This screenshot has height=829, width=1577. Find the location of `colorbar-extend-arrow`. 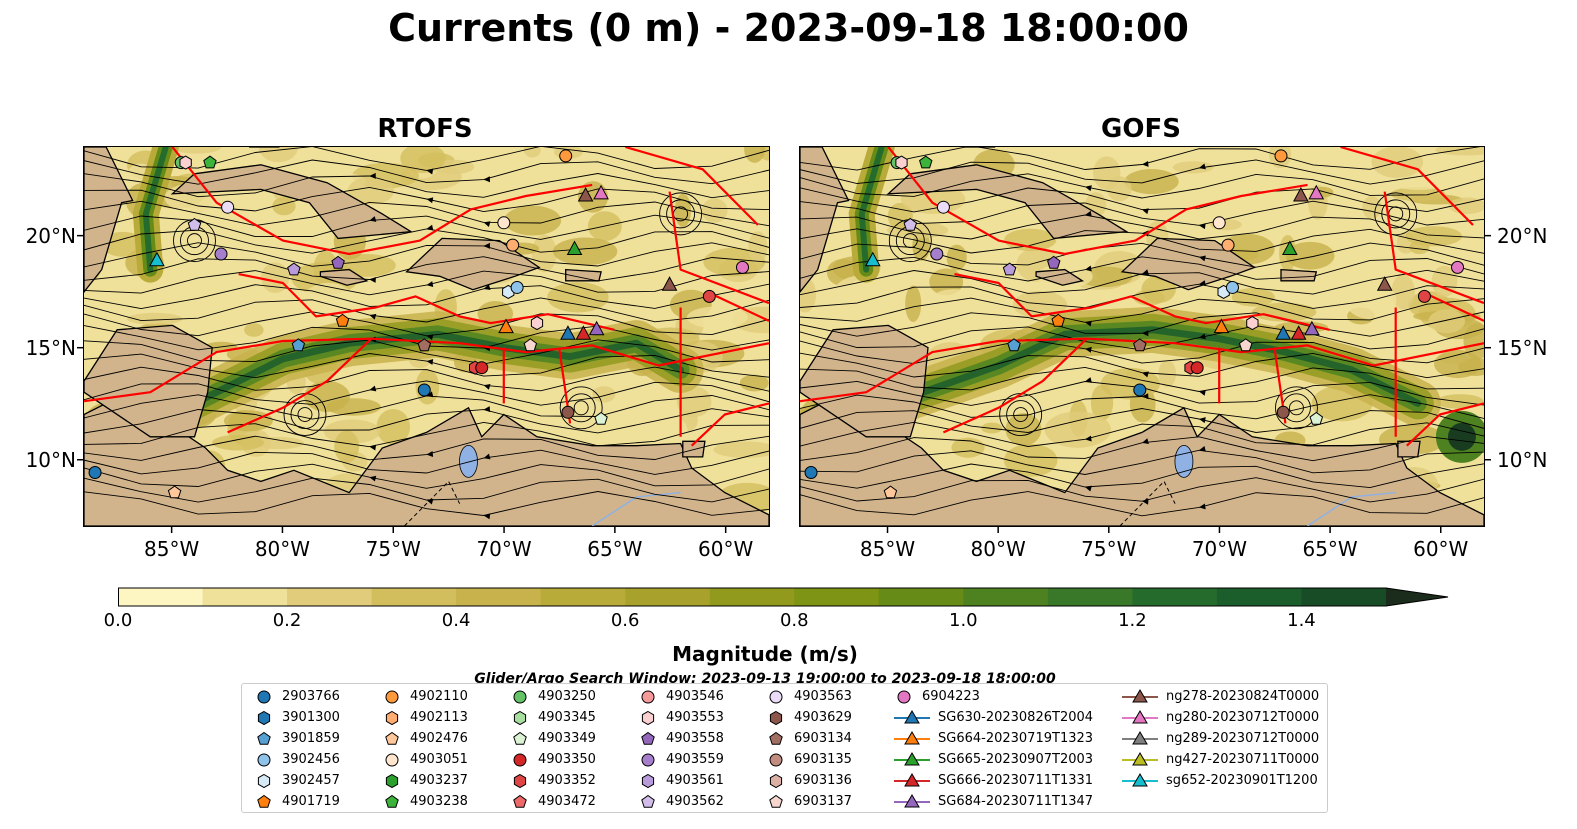

colorbar-extend-arrow is located at coordinates (1417, 597).